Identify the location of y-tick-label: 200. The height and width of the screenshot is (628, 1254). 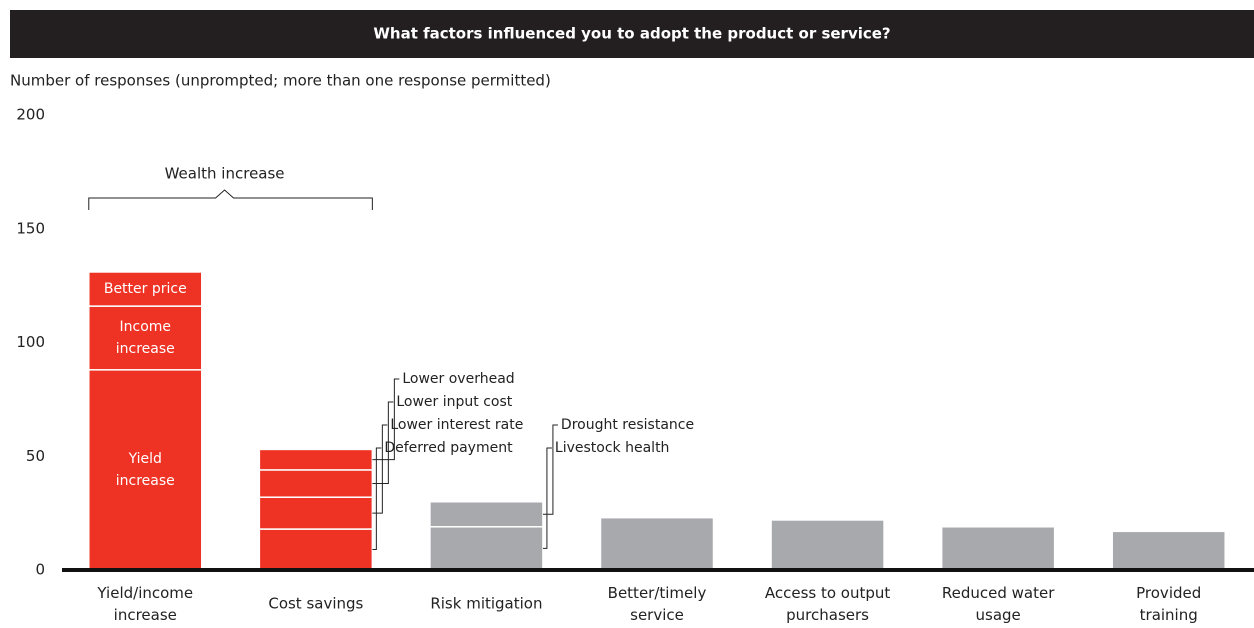
(30, 115).